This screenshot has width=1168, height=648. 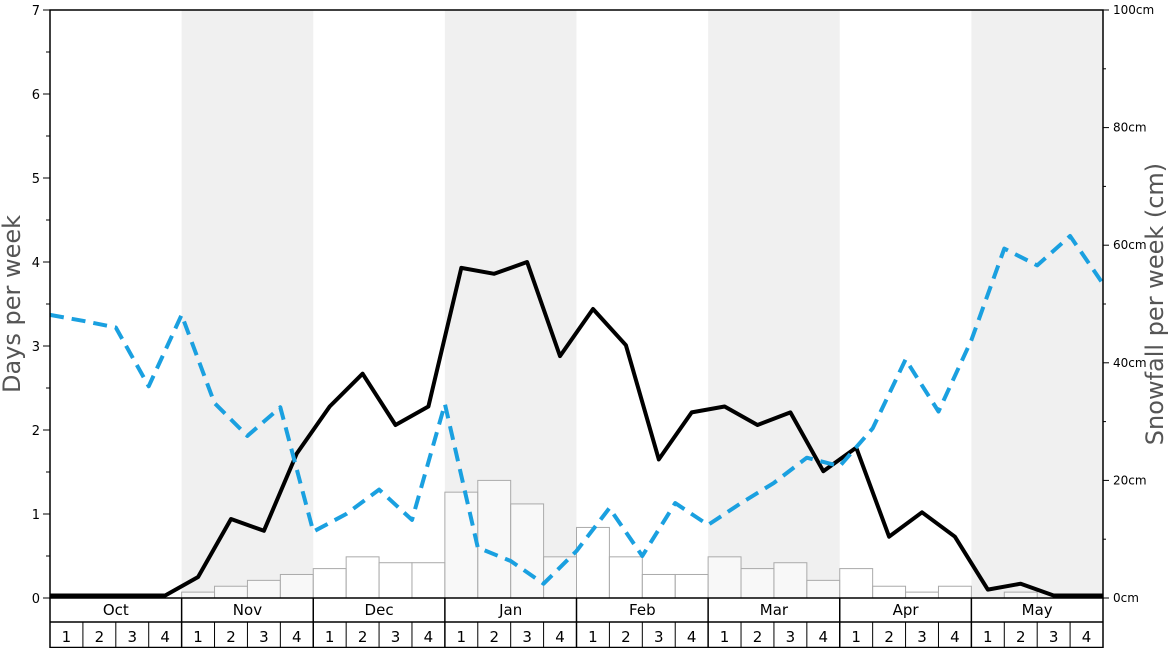 What do you see at coordinates (1133, 10) in the screenshot?
I see `right-tick-label: 100cm` at bounding box center [1133, 10].